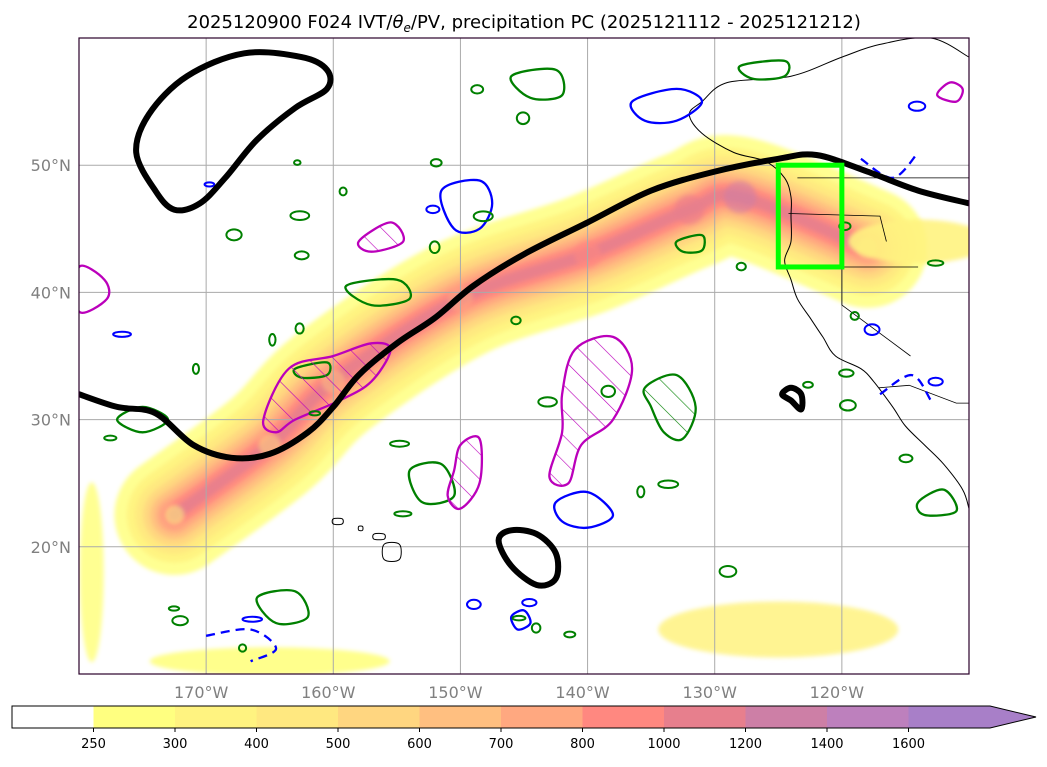 The image size is (1047, 767). What do you see at coordinates (520, 620) in the screenshot?
I see `blue-contour-blob-d` at bounding box center [520, 620].